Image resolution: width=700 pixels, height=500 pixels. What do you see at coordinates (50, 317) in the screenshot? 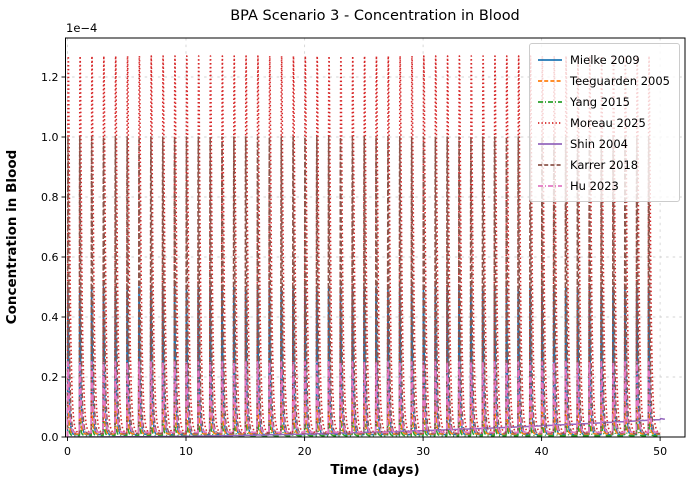
I see `y-tick-label: 0.4` at bounding box center [50, 317].